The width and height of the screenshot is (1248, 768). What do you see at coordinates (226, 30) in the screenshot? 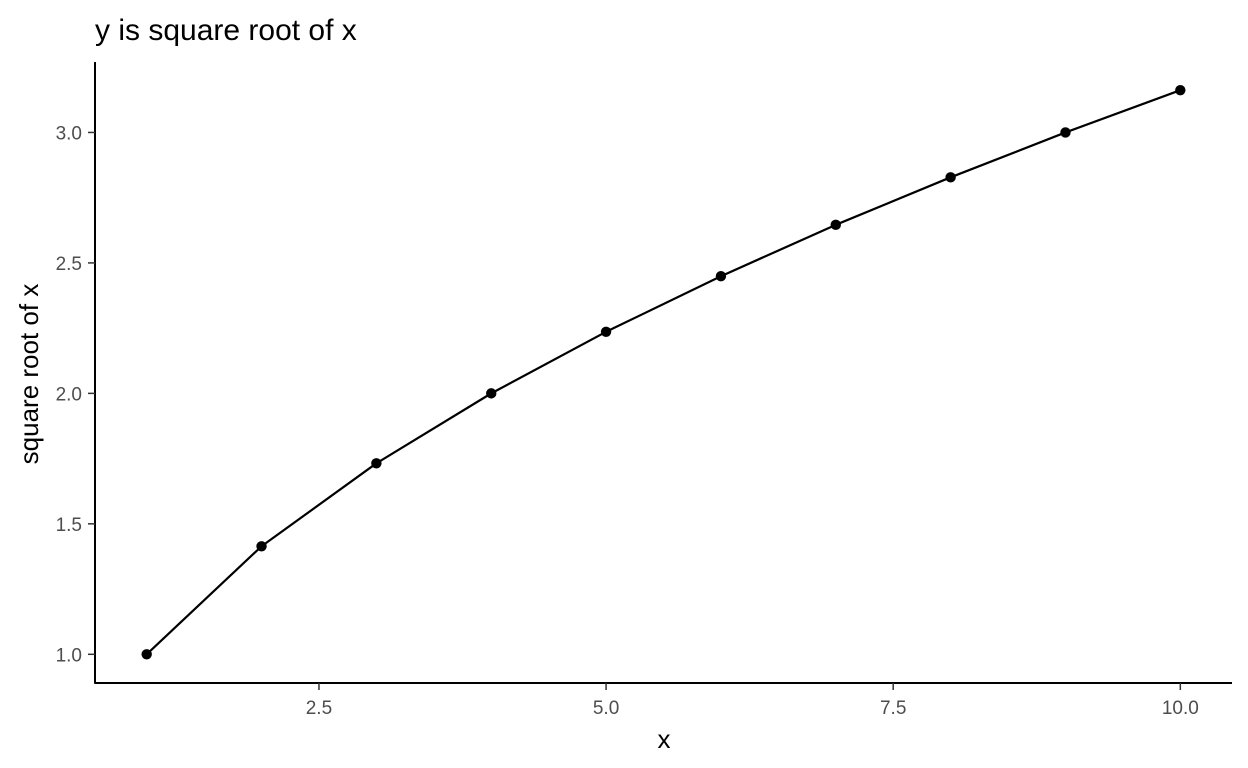
I see `chart-title: y is square root of x` at bounding box center [226, 30].